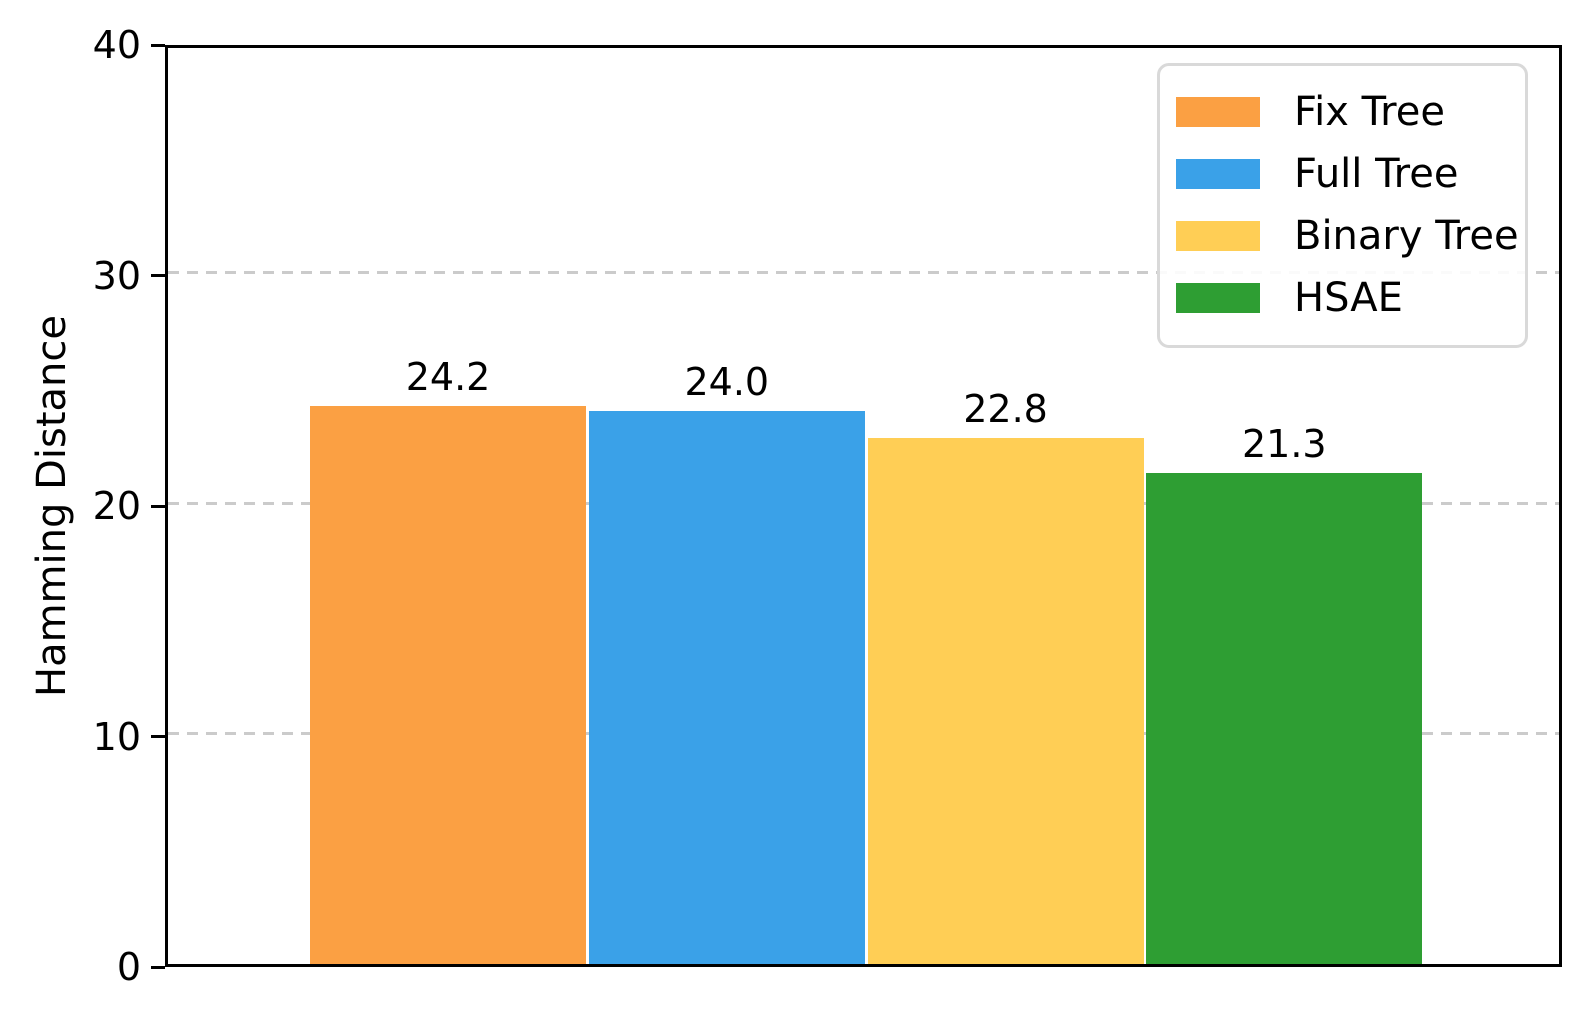  What do you see at coordinates (116, 736) in the screenshot?
I see `ytick-label-10: 10` at bounding box center [116, 736].